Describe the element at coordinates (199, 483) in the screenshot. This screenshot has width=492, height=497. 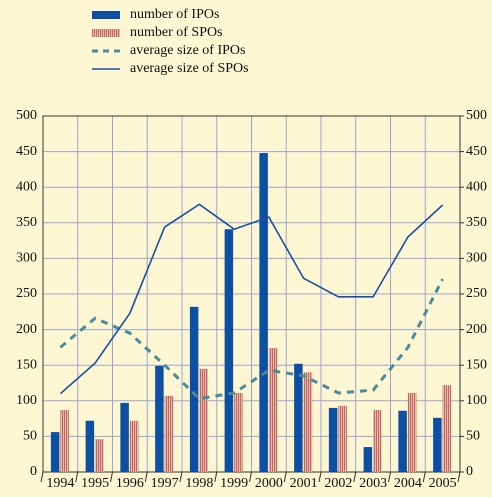
I see `x-tick-label: 1998` at that location.